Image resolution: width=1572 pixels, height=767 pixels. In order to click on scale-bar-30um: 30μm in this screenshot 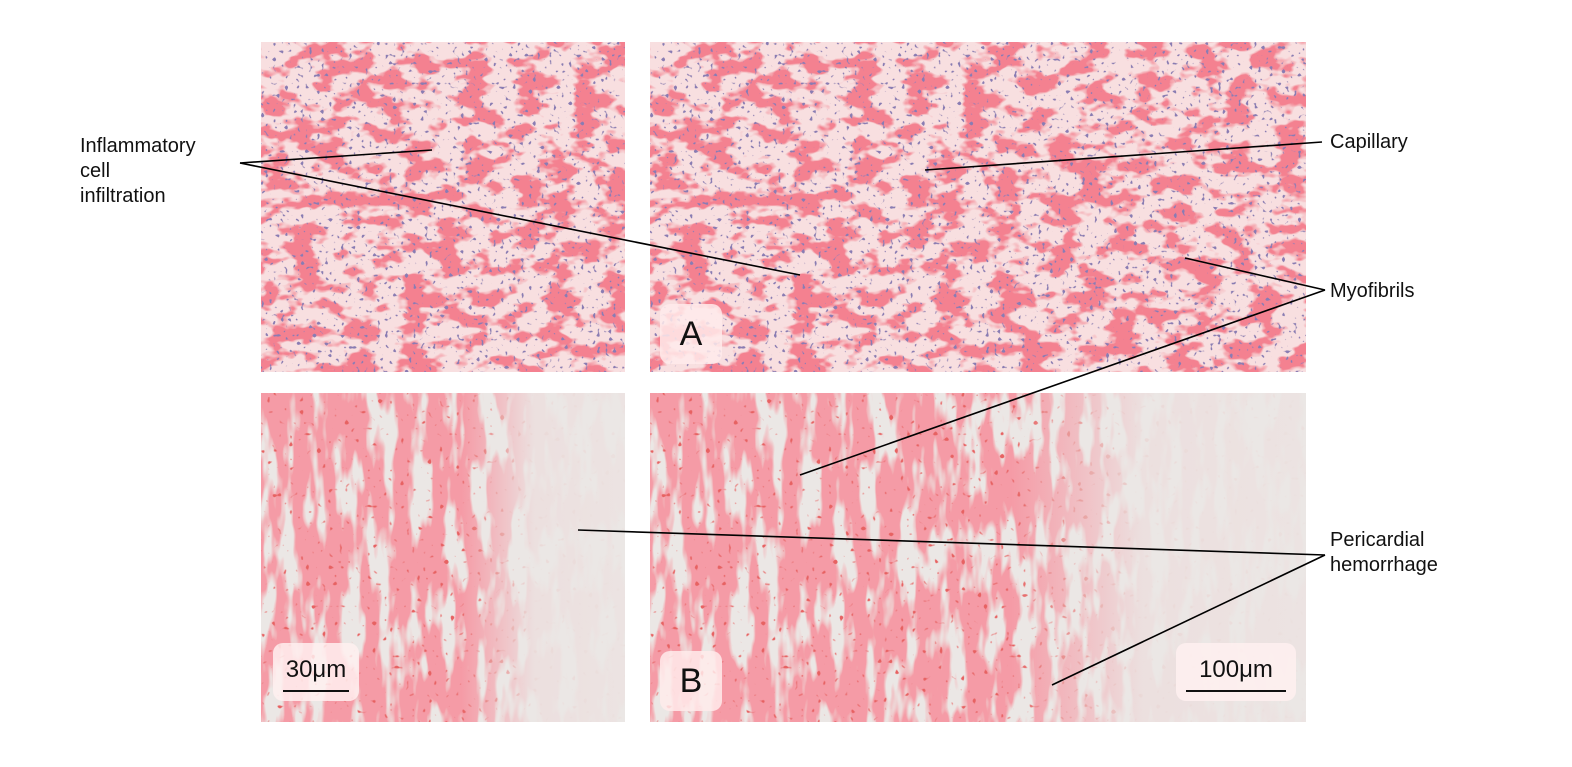, I will do `click(316, 672)`.